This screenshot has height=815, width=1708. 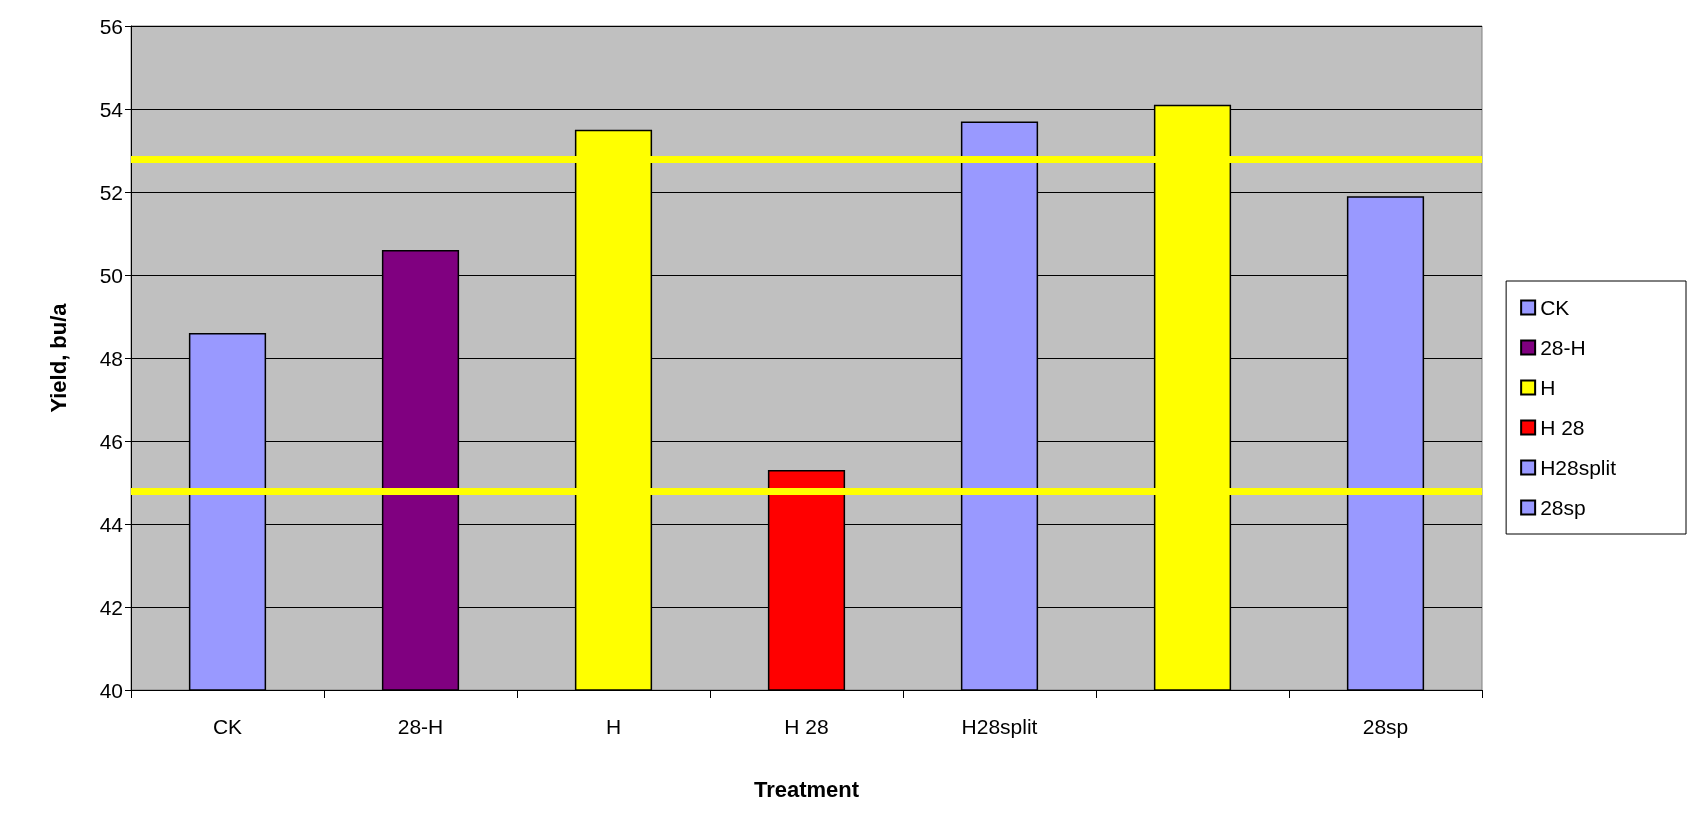 What do you see at coordinates (111, 690) in the screenshot?
I see `y-tick-label: 40` at bounding box center [111, 690].